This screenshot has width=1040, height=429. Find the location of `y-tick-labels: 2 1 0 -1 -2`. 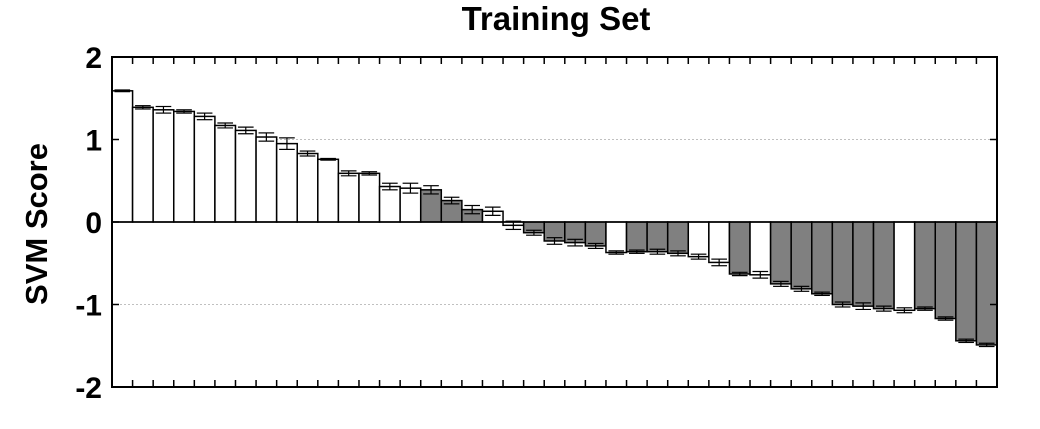

y-tick-labels: 2 1 0 -1 -2 is located at coordinates (88, 223).